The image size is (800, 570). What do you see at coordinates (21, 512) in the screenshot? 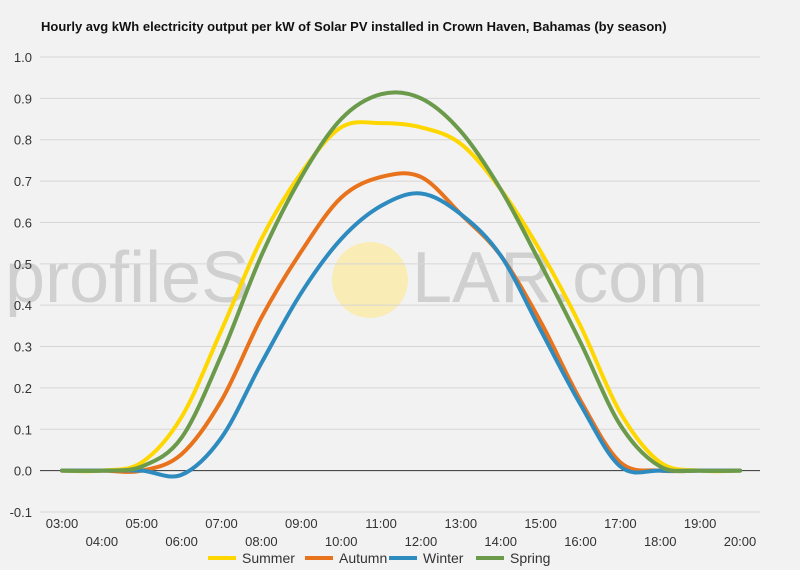
I see `y-tick-label: -0.1` at bounding box center [21, 512].